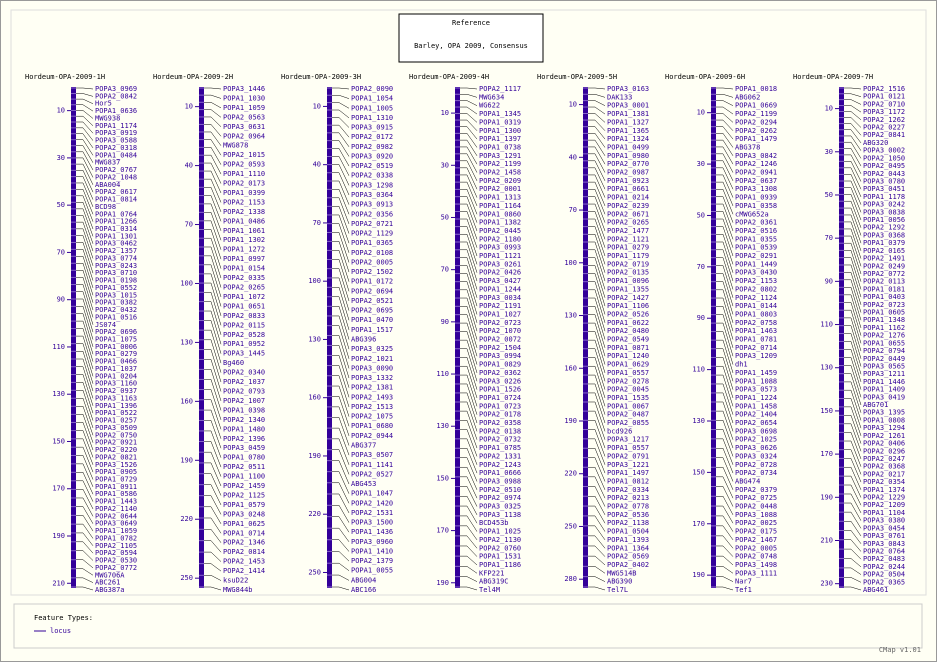 The width and height of the screenshot is (937, 662). I want to click on locus-label: POPA2_0358, so click(500, 423).